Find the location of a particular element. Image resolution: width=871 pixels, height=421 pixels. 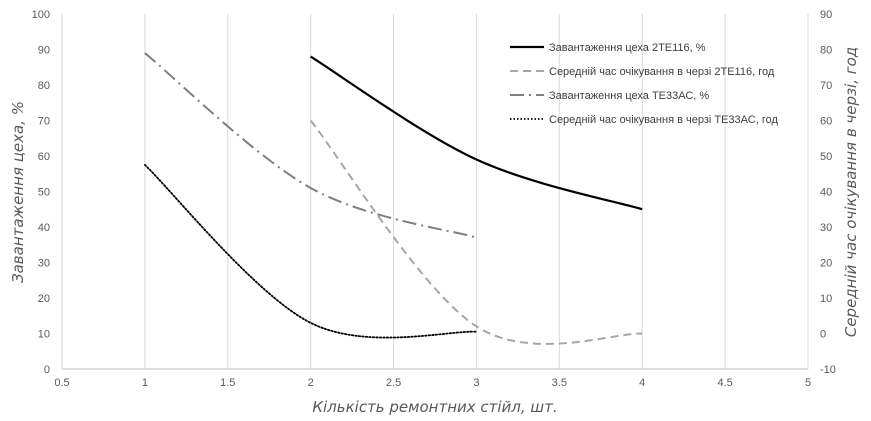

x-tick-label: 1 is located at coordinates (145, 383).